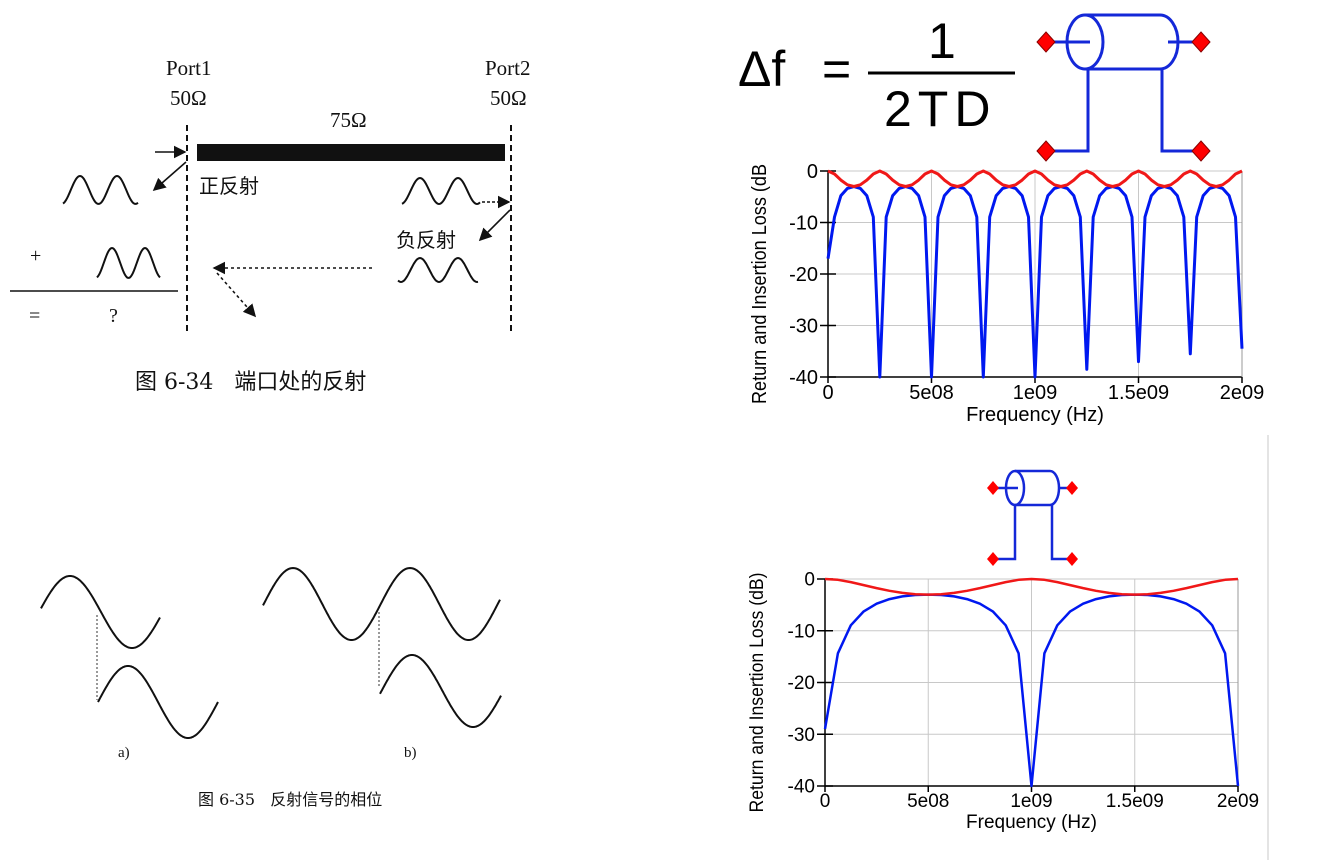 Image resolution: width=1333 pixels, height=867 pixels. What do you see at coordinates (410, 753) in the screenshot?
I see `label-b: b)` at bounding box center [410, 753].